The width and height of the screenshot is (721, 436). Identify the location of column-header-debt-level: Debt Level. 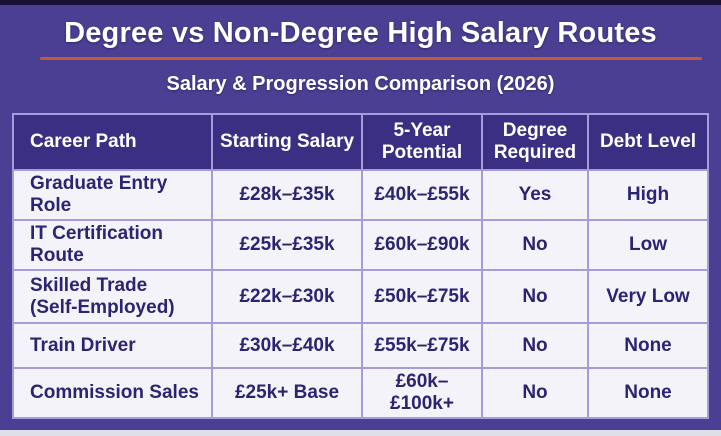
(648, 142).